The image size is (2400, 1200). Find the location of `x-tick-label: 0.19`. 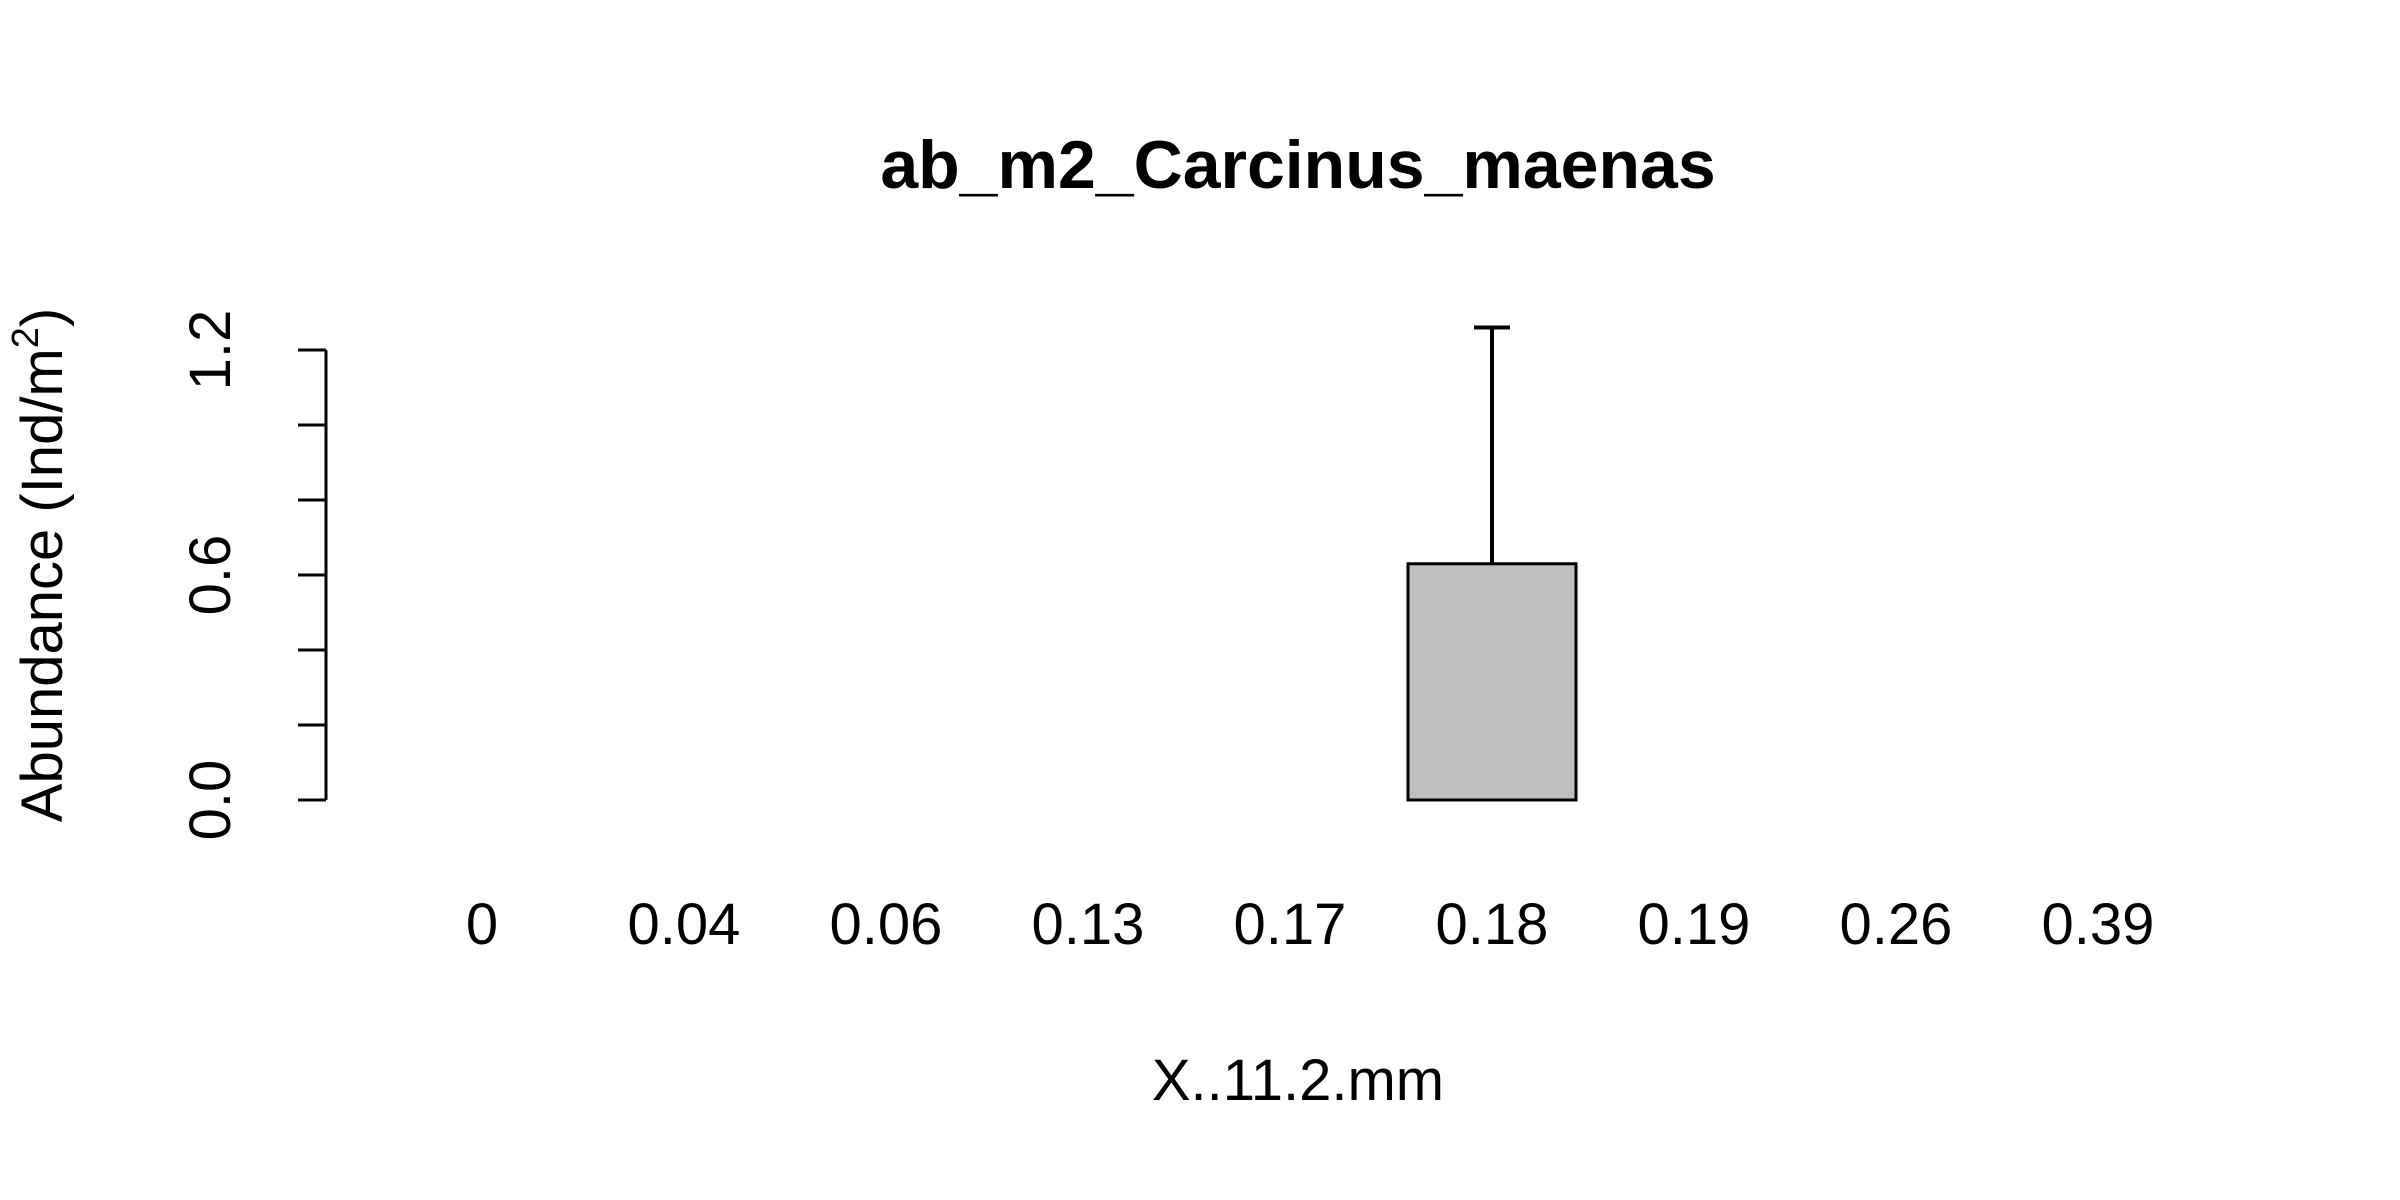

x-tick-label: 0.19 is located at coordinates (1694, 924).